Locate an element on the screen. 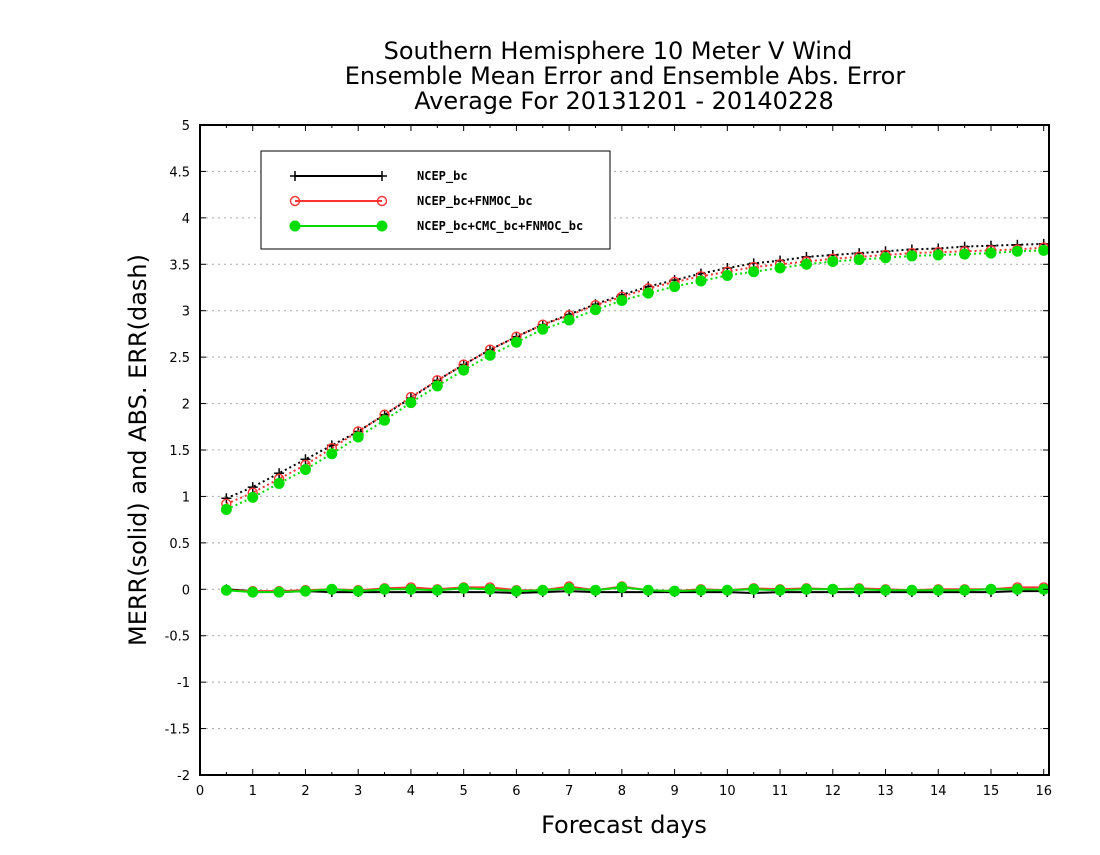 The width and height of the screenshot is (1100, 855). x-tick-label: 8 is located at coordinates (622, 791).